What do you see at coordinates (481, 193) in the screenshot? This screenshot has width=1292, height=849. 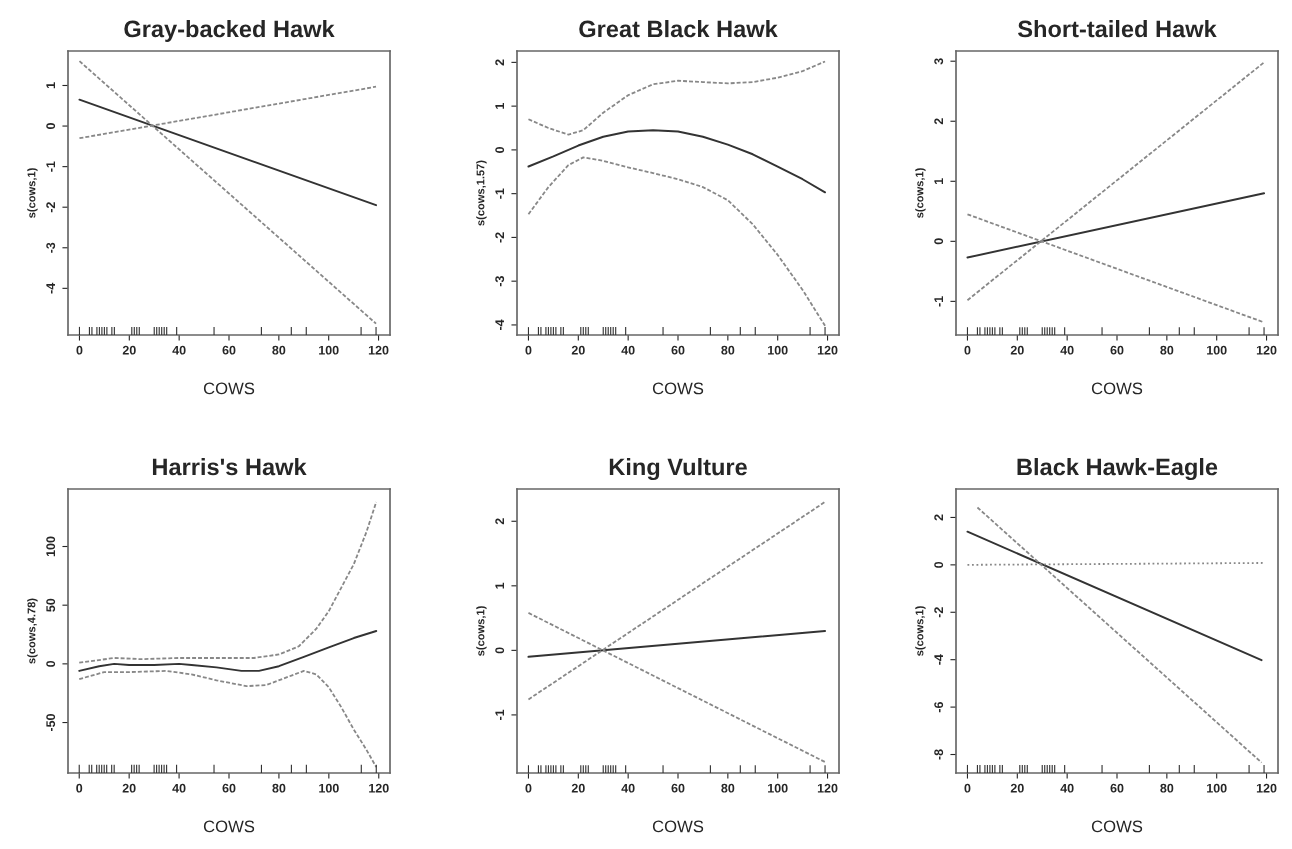 I see `y-axis-title: s(cows,1.57)` at bounding box center [481, 193].